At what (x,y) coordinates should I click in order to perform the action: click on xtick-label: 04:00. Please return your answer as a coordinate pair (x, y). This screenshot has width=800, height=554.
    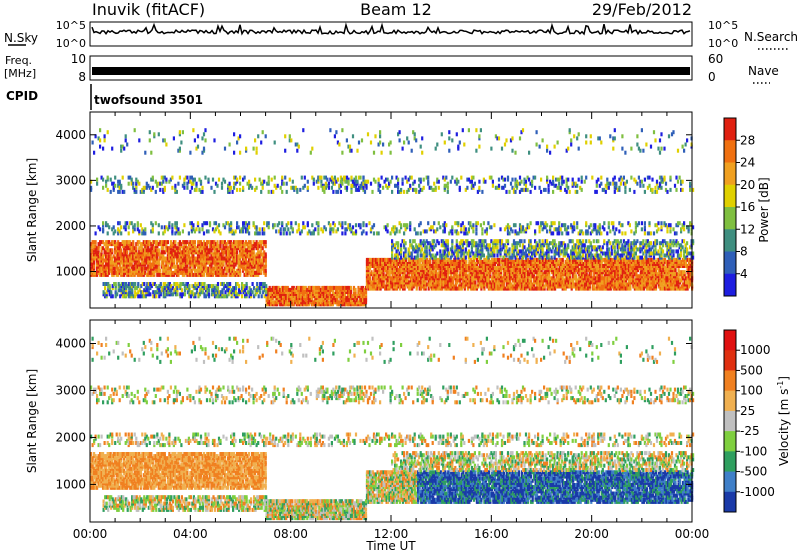
    Looking at the image, I should click on (190, 534).